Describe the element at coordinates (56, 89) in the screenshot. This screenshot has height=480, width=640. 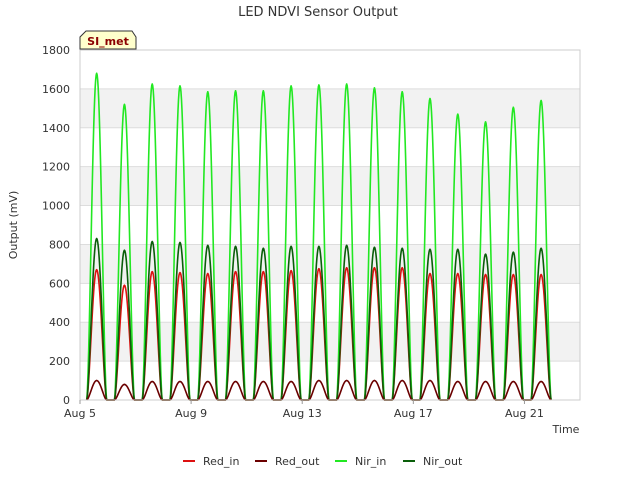
I see `y-tick-label: 1600` at that location.